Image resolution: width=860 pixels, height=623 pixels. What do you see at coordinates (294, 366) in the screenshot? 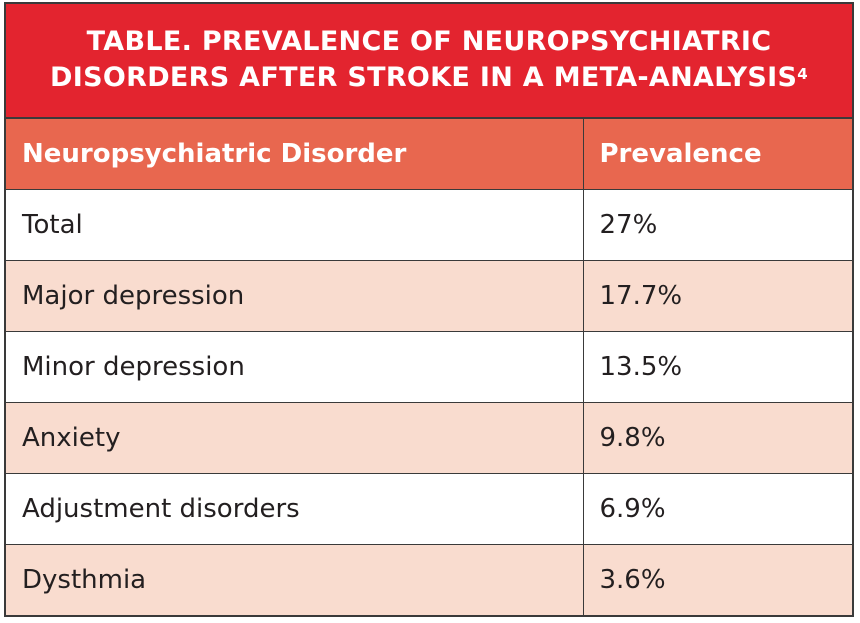
I see `disorder-cell: Minor depression` at bounding box center [294, 366].